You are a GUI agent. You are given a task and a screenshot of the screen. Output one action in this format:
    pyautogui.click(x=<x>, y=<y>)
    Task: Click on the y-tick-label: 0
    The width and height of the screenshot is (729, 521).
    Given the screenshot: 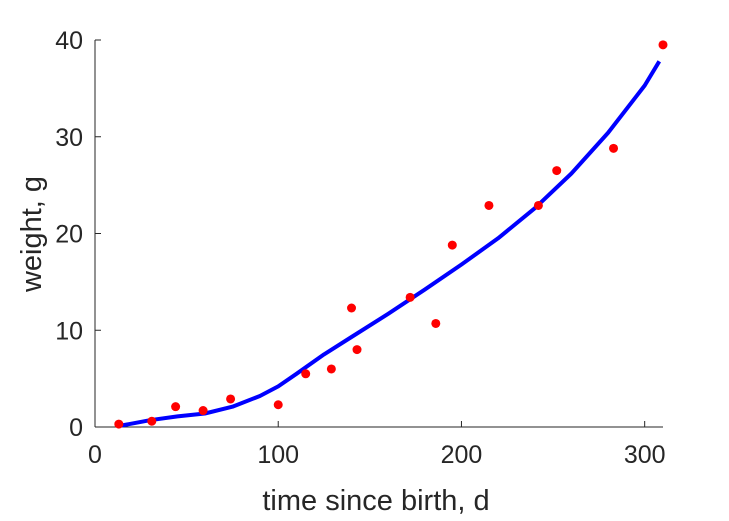 What is the action you would take?
    pyautogui.click(x=76, y=428)
    